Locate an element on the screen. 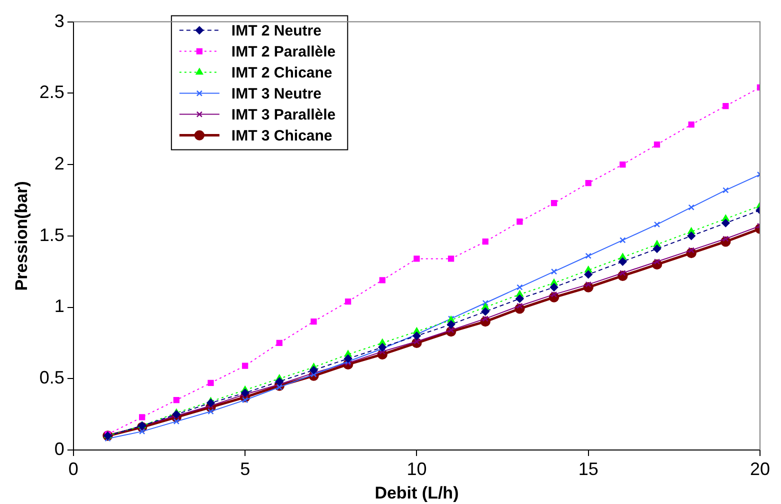 The image size is (781, 504). y-axis-title: Pression(bar) is located at coordinates (21, 236).